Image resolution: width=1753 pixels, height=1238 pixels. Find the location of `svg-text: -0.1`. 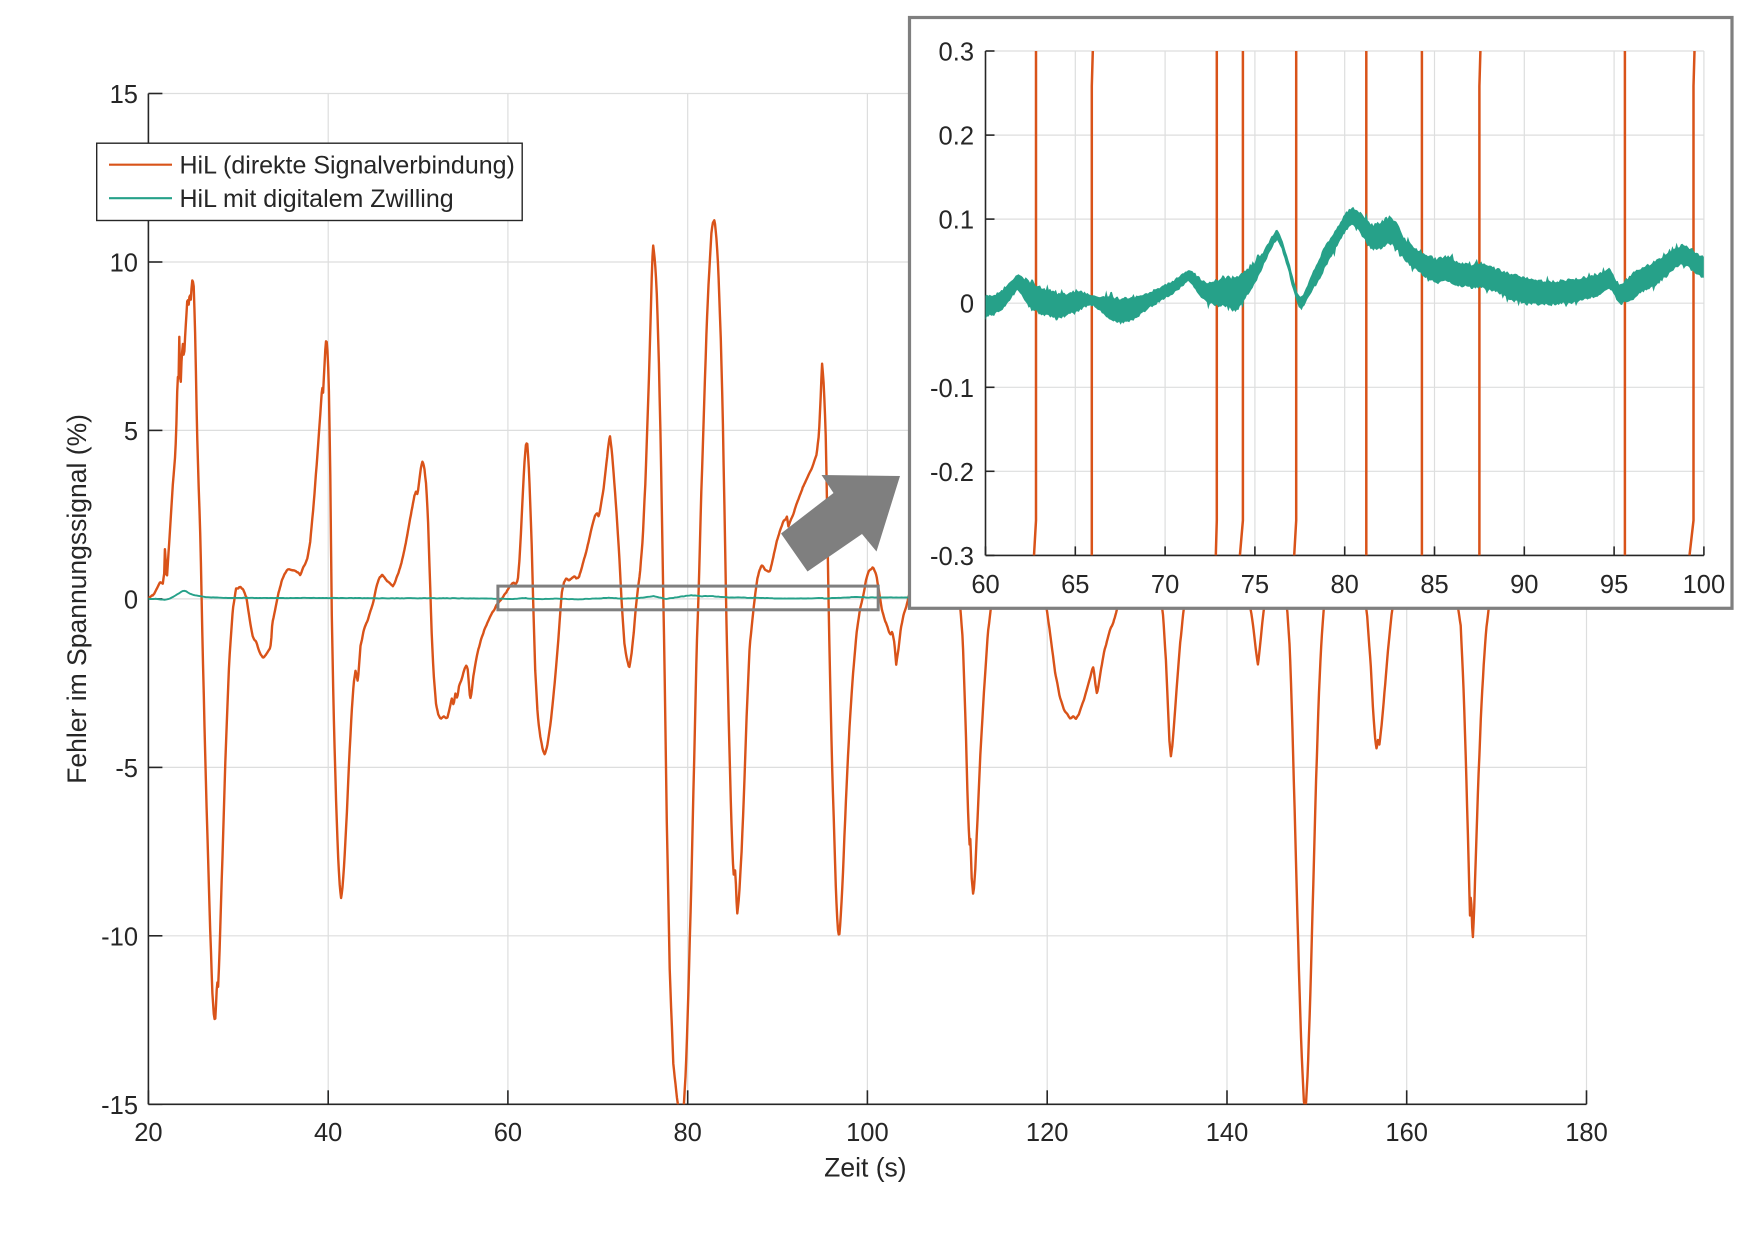

svg-text: -0.1 is located at coordinates (952, 389).